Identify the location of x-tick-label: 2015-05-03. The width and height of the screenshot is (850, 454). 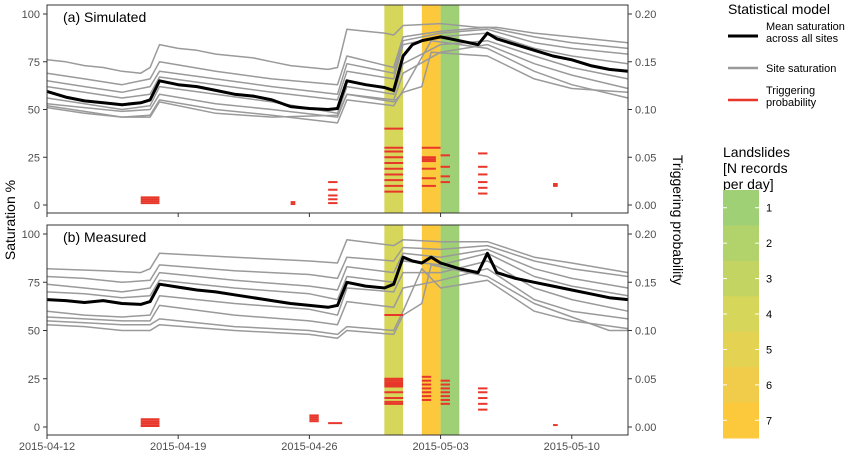
(440, 447).